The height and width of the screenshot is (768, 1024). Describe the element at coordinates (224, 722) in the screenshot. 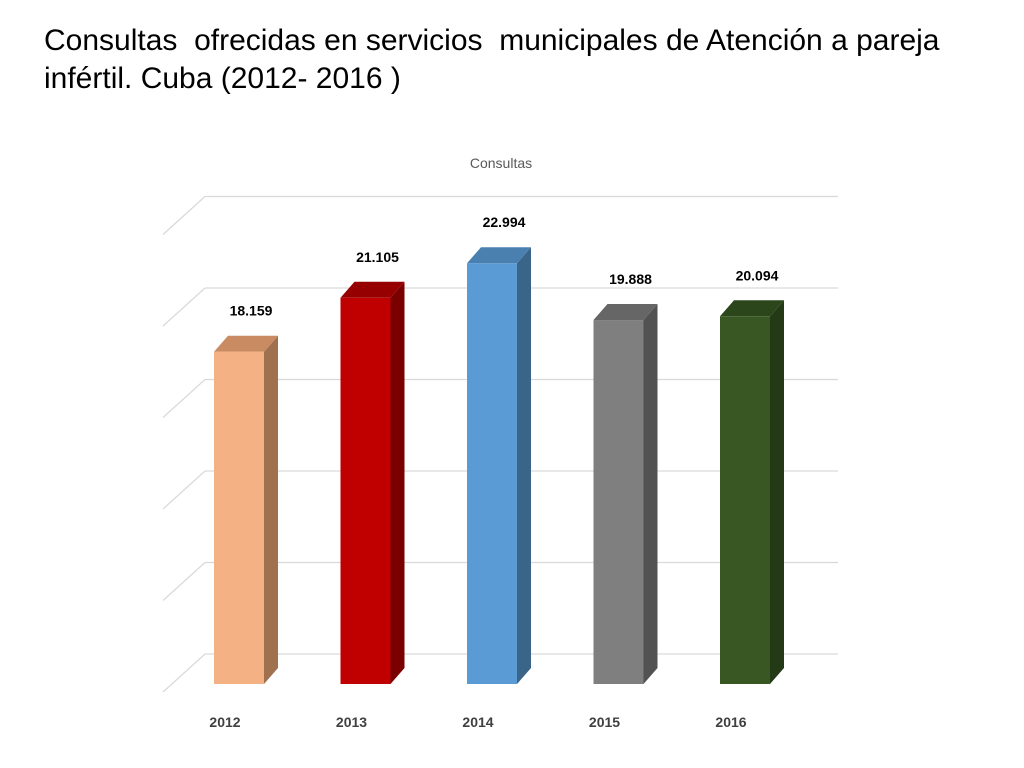

I see `tick-label-2012: 2012` at that location.